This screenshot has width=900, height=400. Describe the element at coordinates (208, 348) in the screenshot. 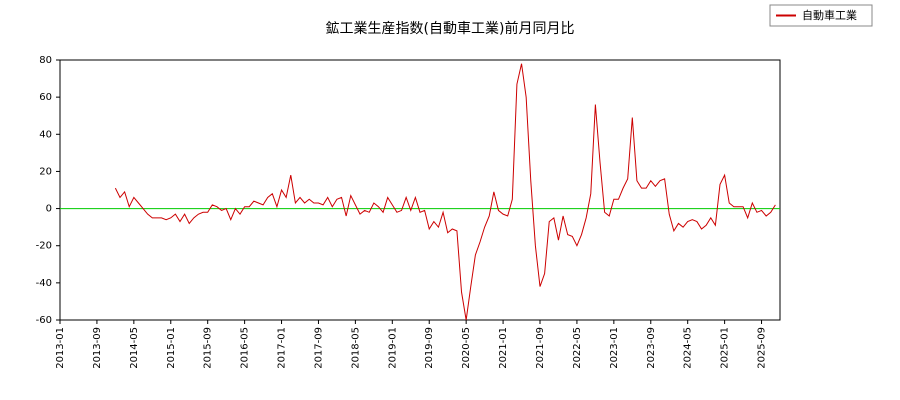

I see `x-tick-label: 2015-09` at that location.